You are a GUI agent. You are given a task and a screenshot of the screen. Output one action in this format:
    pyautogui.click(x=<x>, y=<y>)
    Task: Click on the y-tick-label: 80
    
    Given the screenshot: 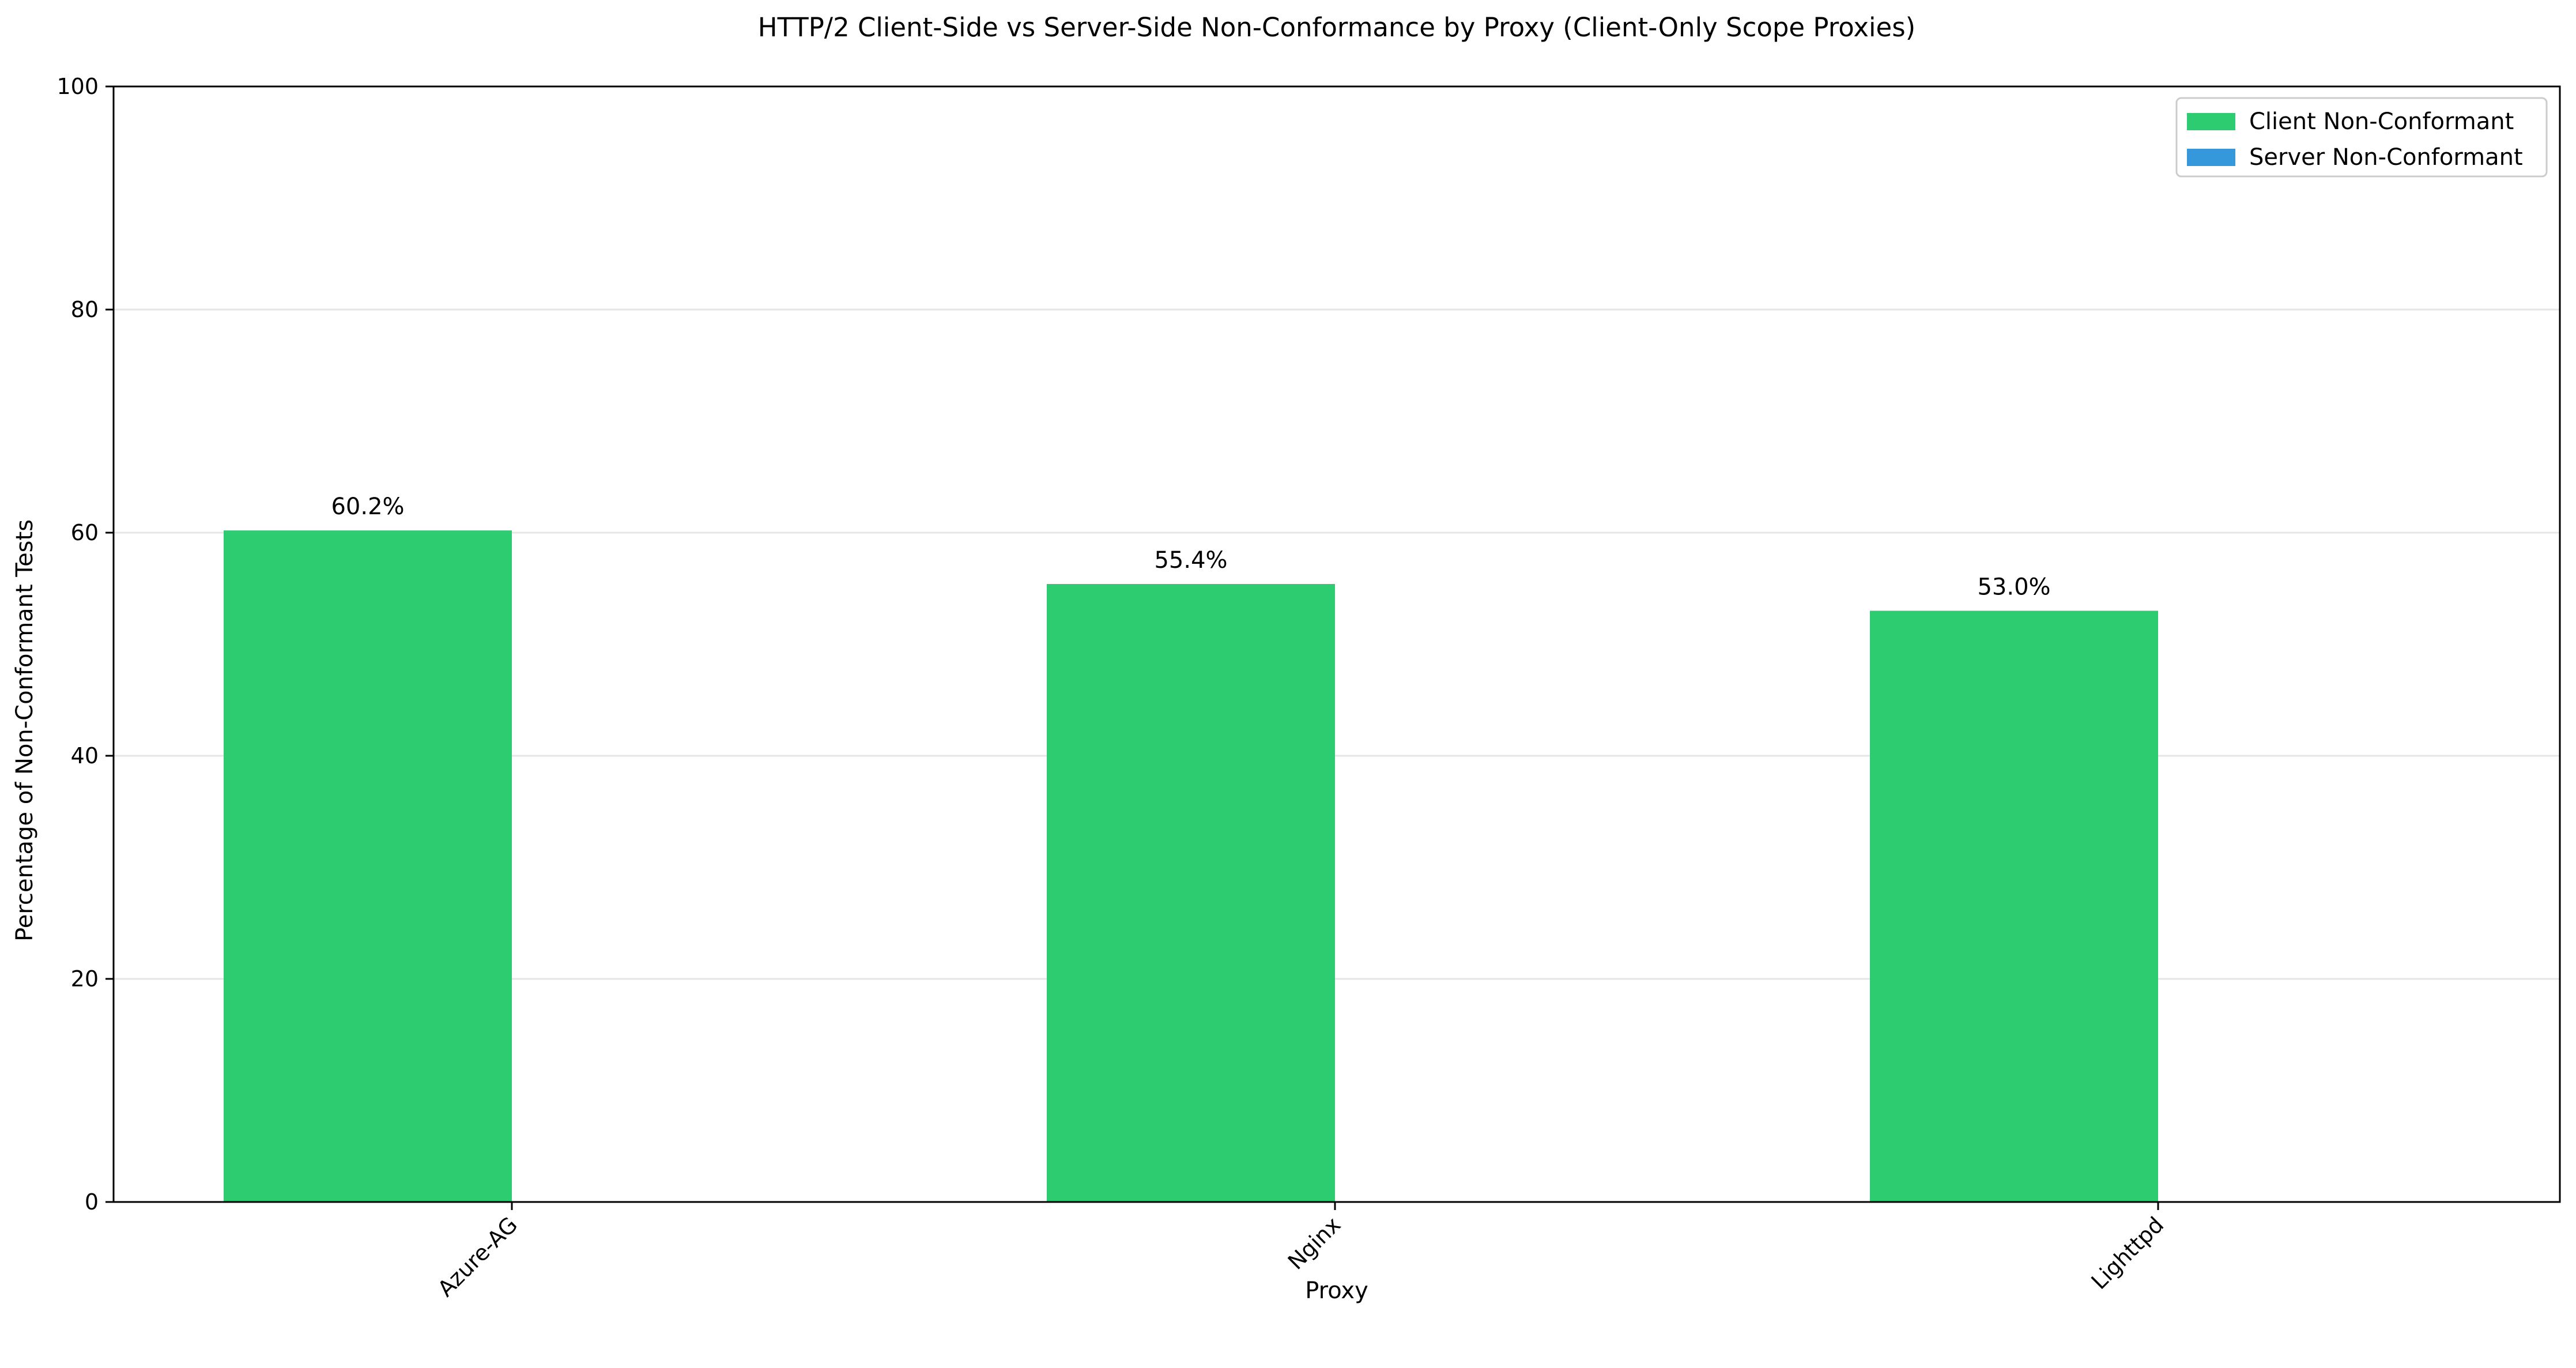 What is the action you would take?
    pyautogui.click(x=85, y=310)
    